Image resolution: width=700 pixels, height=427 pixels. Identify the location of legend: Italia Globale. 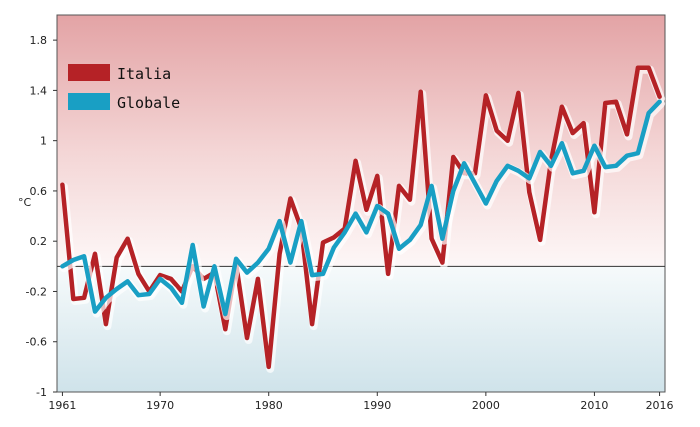
(124, 88).